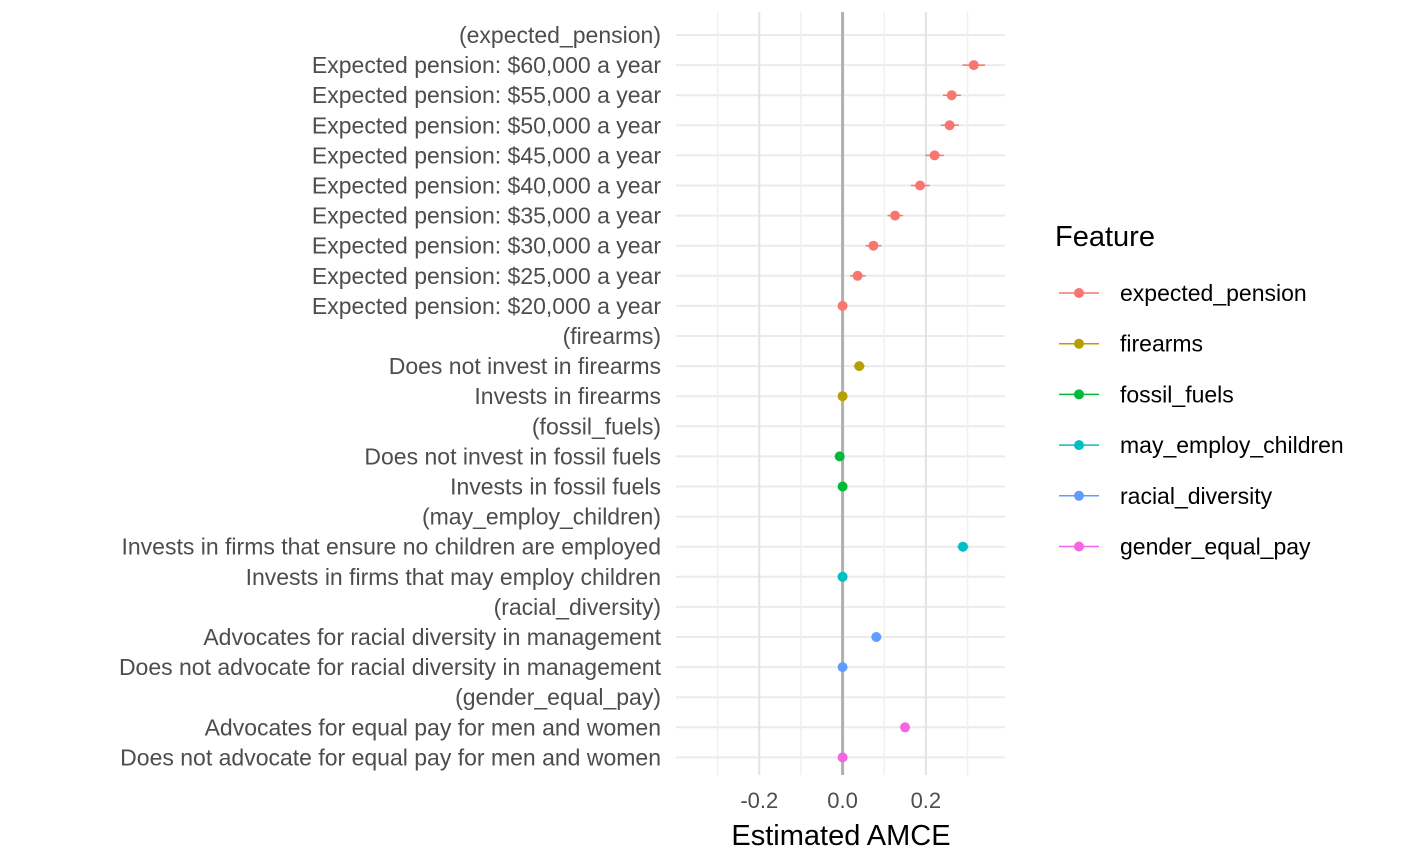 The width and height of the screenshot is (1403, 867). What do you see at coordinates (541, 517) in the screenshot?
I see `y-tick-label: (may_employ_children)` at bounding box center [541, 517].